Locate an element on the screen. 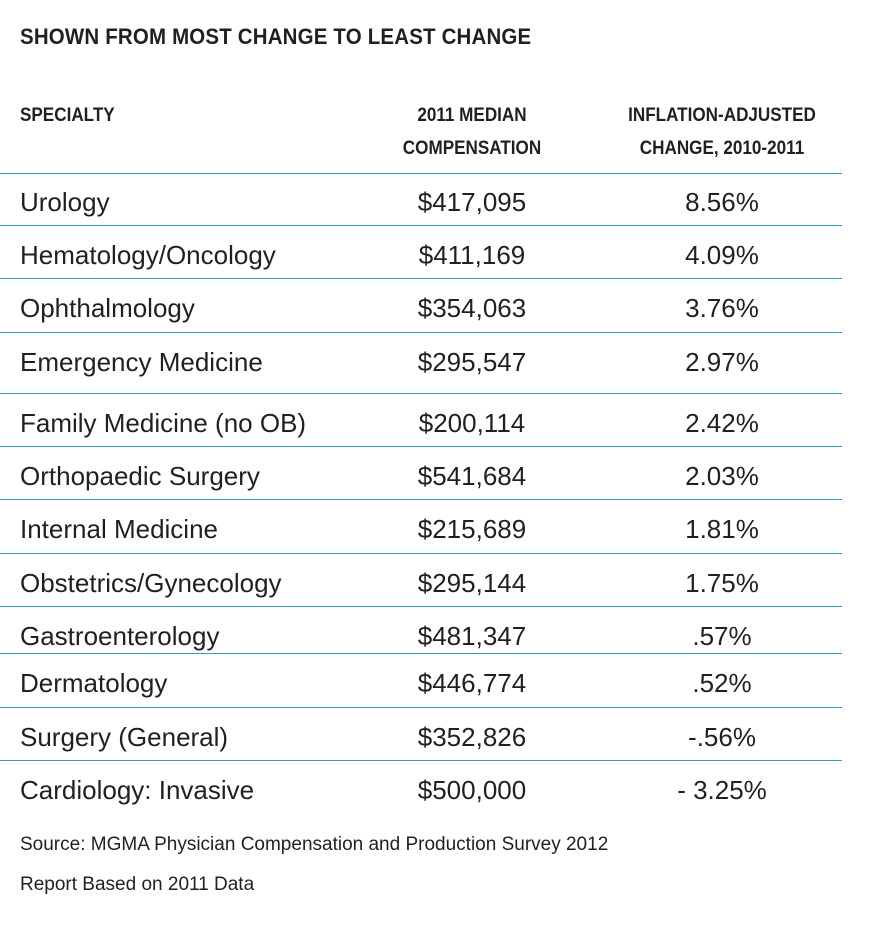 The height and width of the screenshot is (934, 870). compensation-cell: $352,826 is located at coordinates (472, 737).